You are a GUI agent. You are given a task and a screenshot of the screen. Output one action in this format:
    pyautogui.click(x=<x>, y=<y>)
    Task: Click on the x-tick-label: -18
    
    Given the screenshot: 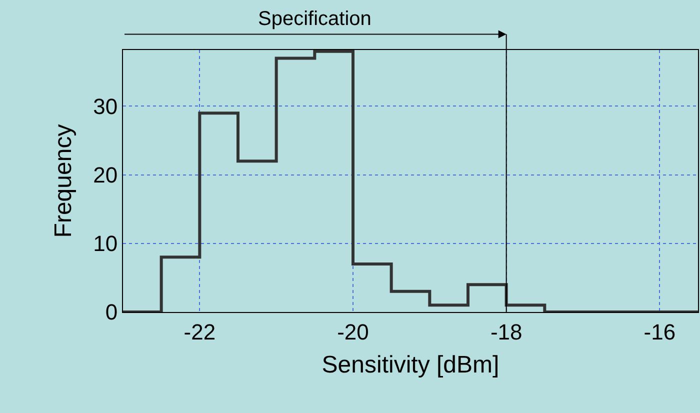 What is the action you would take?
    pyautogui.click(x=506, y=331)
    